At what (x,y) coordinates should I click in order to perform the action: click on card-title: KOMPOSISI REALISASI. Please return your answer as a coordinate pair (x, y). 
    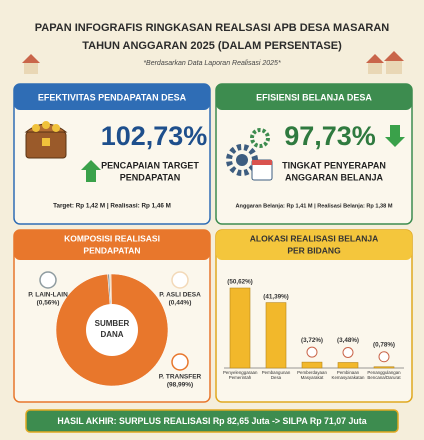
    Looking at the image, I should click on (112, 238).